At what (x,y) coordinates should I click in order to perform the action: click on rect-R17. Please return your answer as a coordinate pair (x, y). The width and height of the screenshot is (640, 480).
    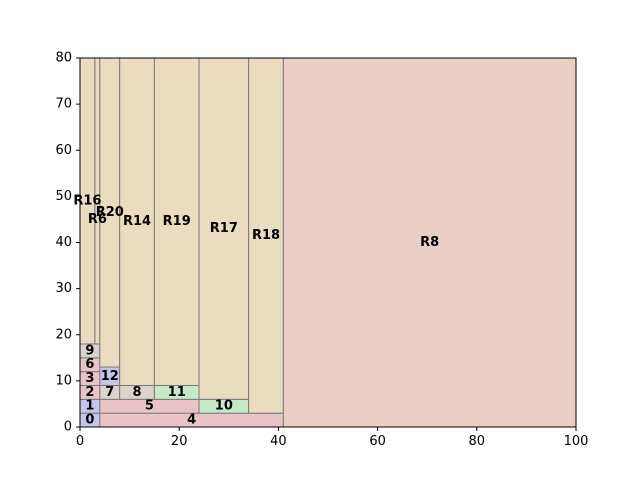
    Looking at the image, I should click on (224, 228).